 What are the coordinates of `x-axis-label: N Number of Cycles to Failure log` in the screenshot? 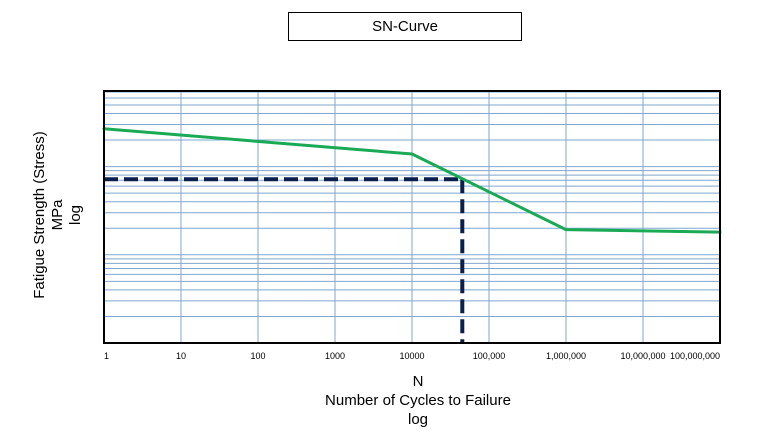 It's located at (418, 400).